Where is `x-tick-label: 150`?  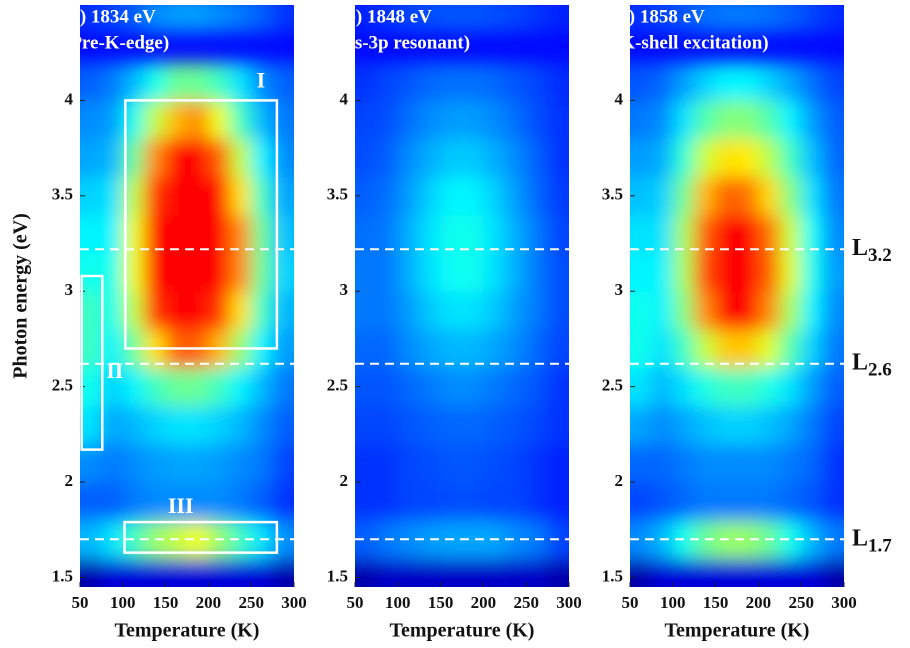
x-tick-label: 150 is located at coordinates (716, 602).